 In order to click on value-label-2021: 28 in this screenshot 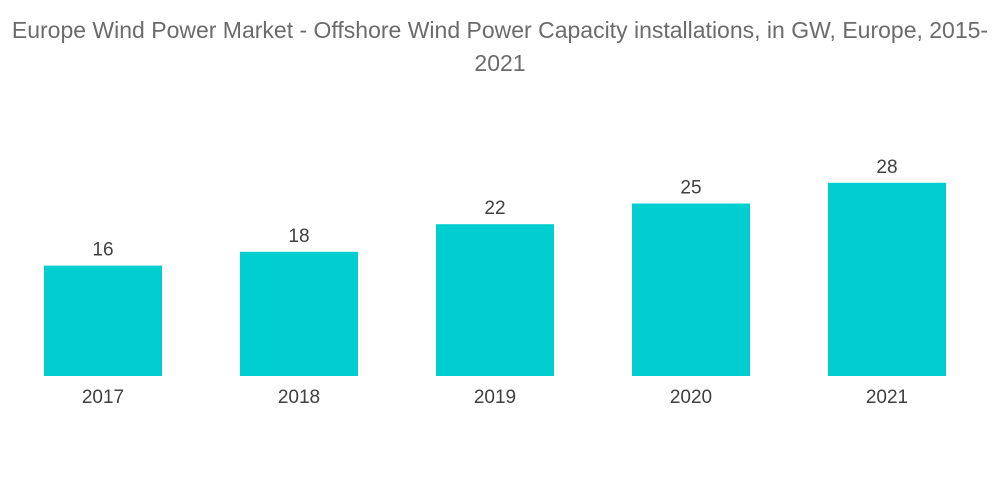, I will do `click(886, 167)`.